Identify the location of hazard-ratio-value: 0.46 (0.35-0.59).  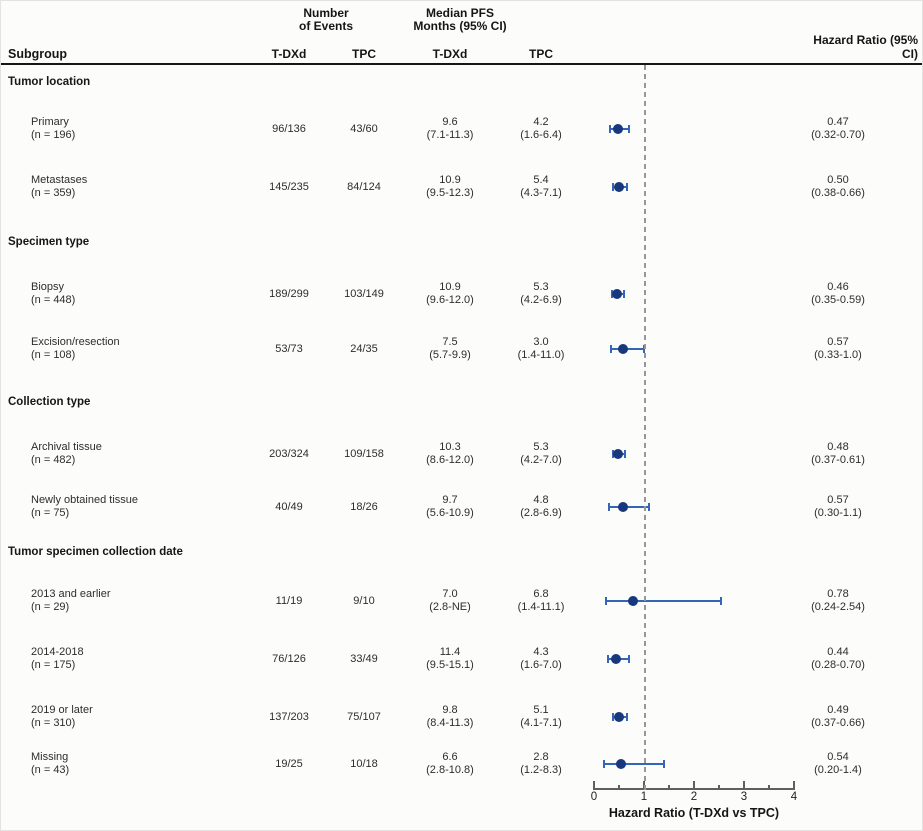
(838, 293).